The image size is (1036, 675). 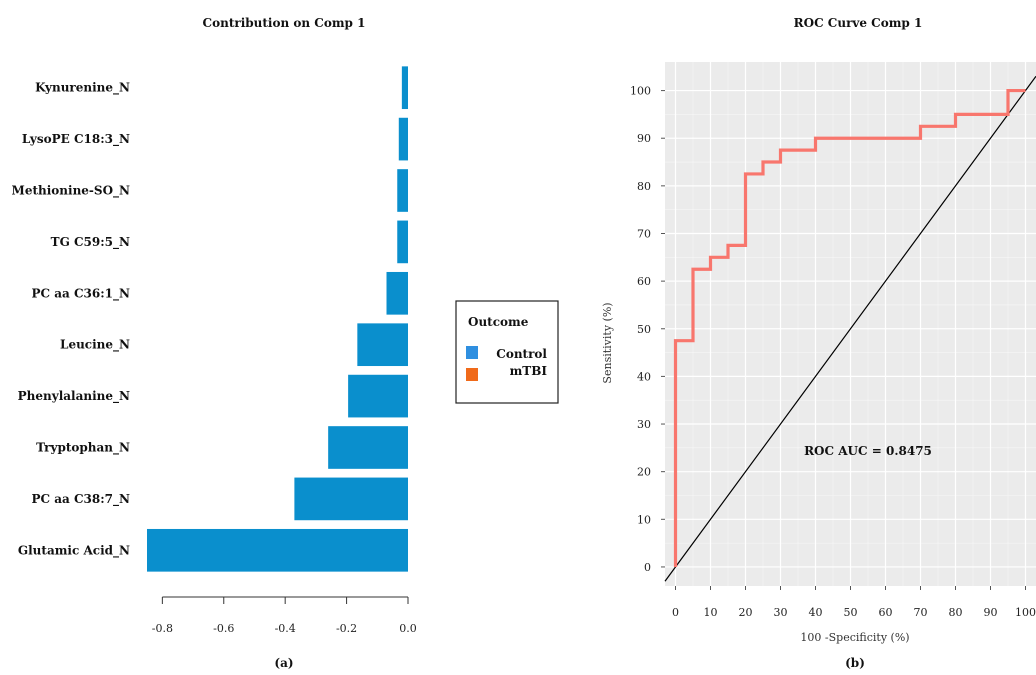 What do you see at coordinates (991, 612) in the screenshot?
I see `roc-x-tick-label-9: 90` at bounding box center [991, 612].